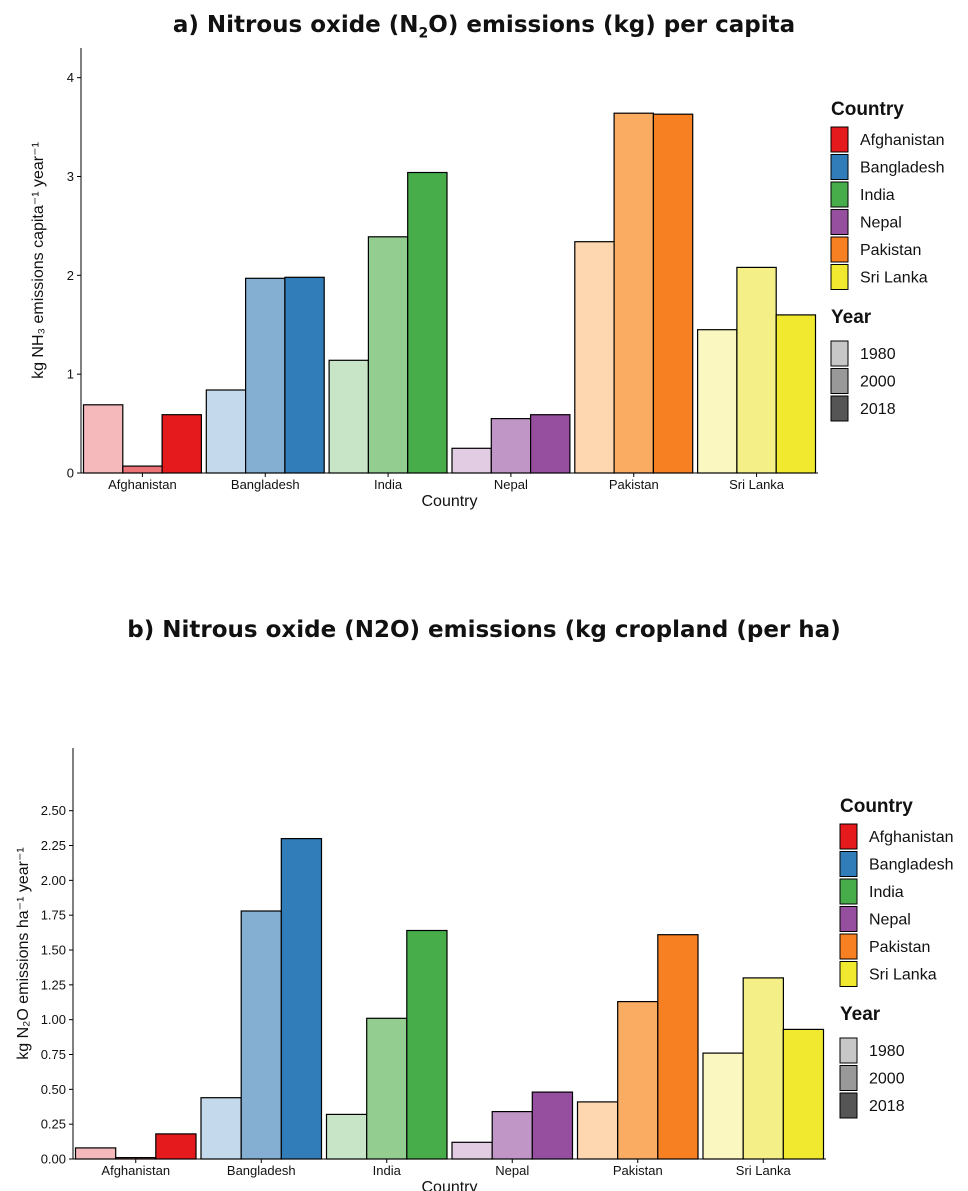 Image resolution: width=968 pixels, height=1191 pixels. What do you see at coordinates (839, 408) in the screenshot?
I see `chart-a-legend-swatch-year-2018` at bounding box center [839, 408].